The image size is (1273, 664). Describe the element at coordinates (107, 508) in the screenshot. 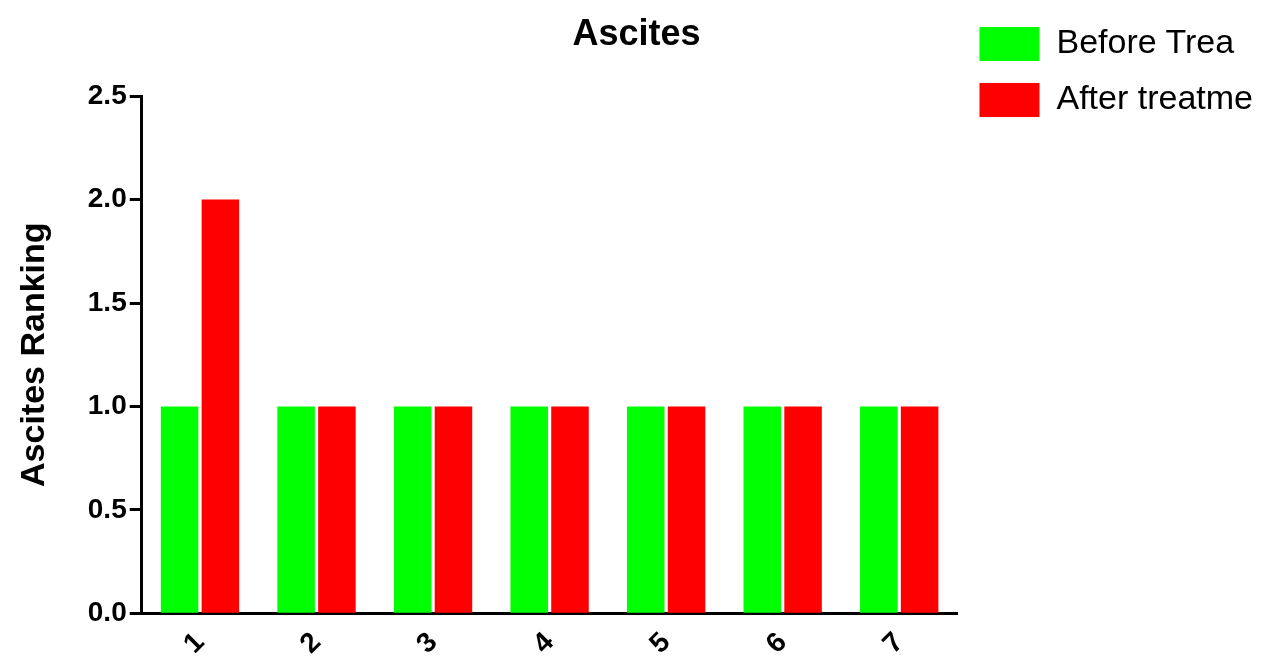

I see `y-tick-label: 0.5` at that location.